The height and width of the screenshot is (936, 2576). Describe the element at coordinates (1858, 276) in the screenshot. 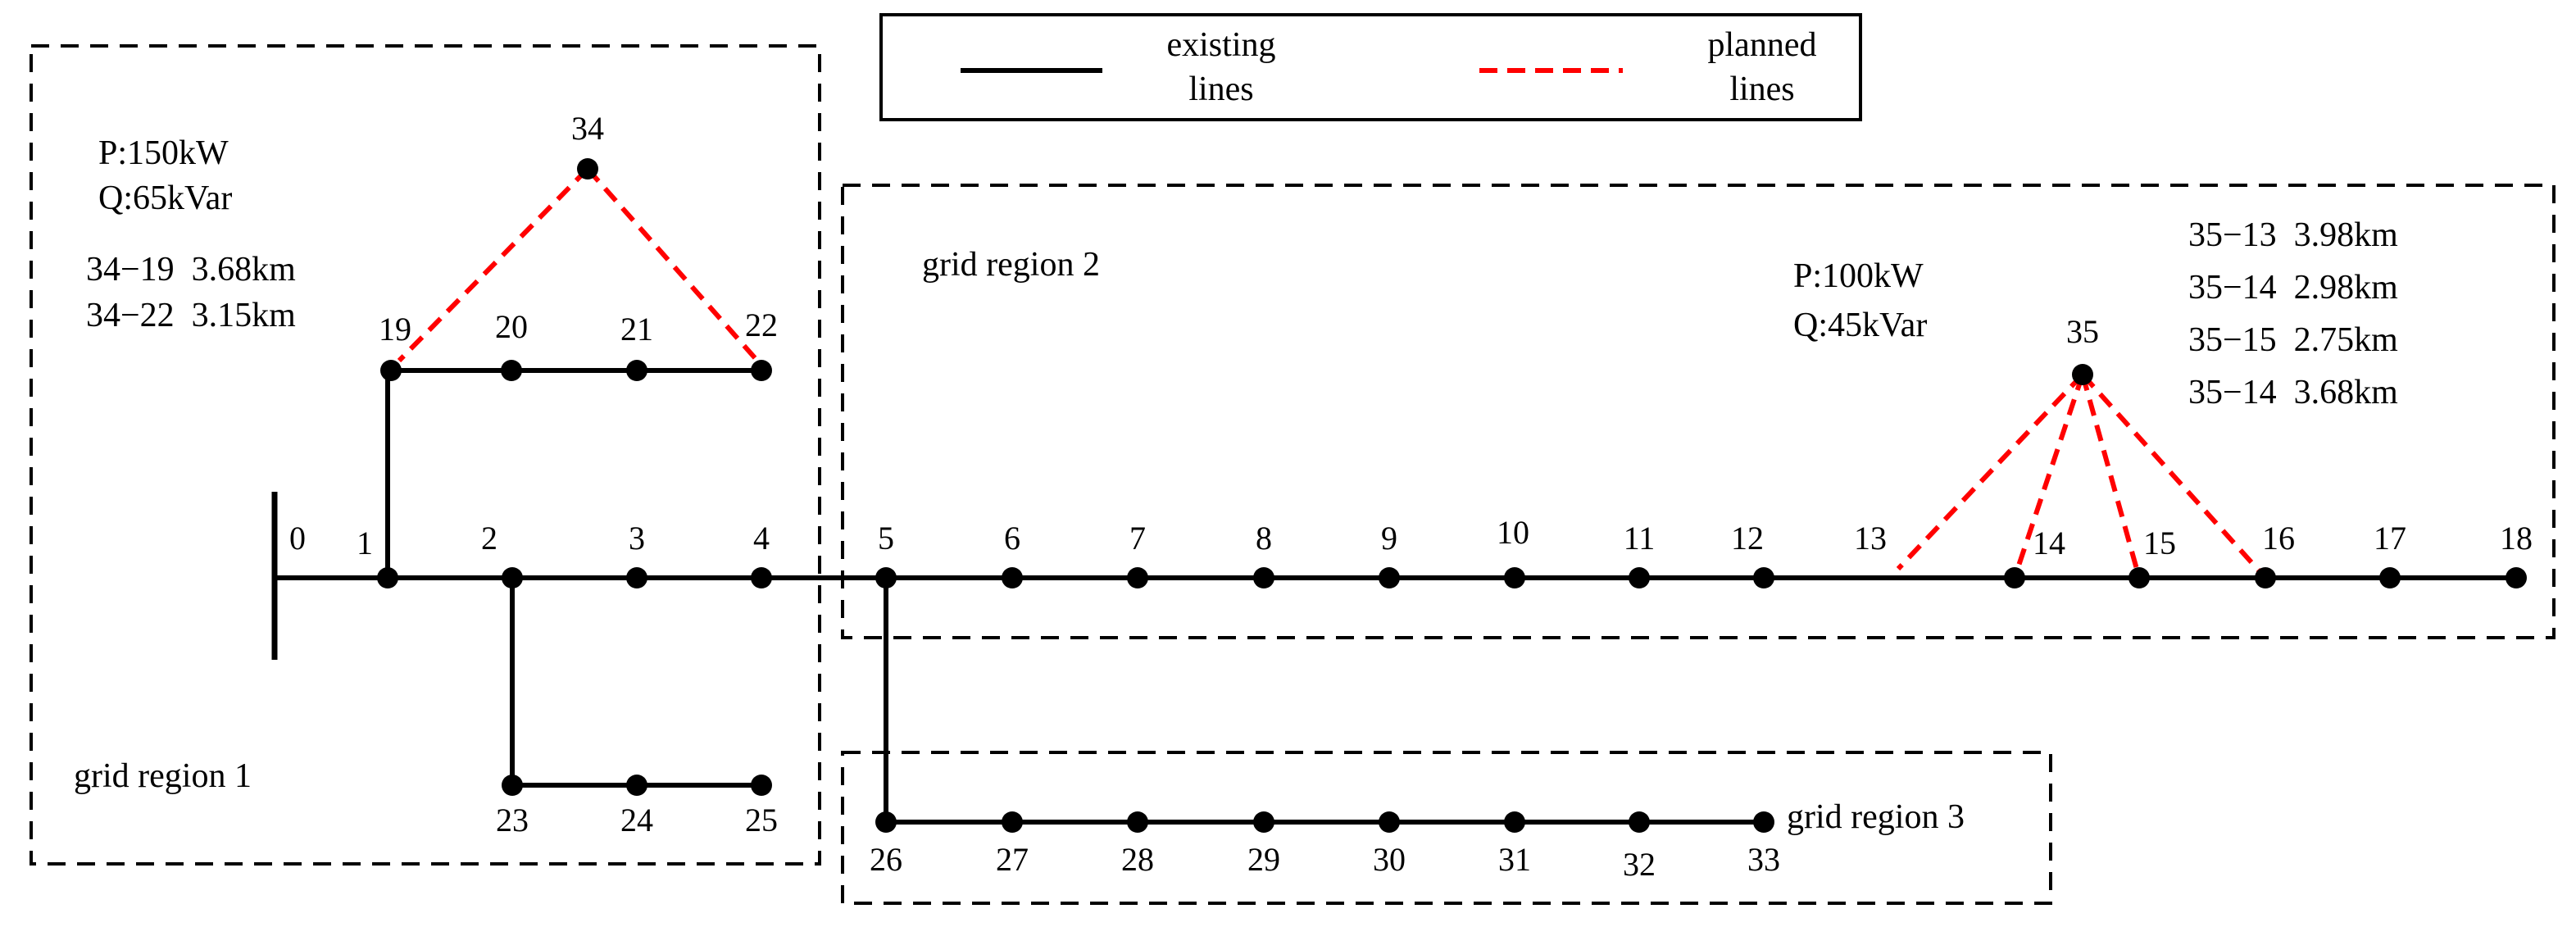

I see `info-node35-load-0: P:100kW` at that location.